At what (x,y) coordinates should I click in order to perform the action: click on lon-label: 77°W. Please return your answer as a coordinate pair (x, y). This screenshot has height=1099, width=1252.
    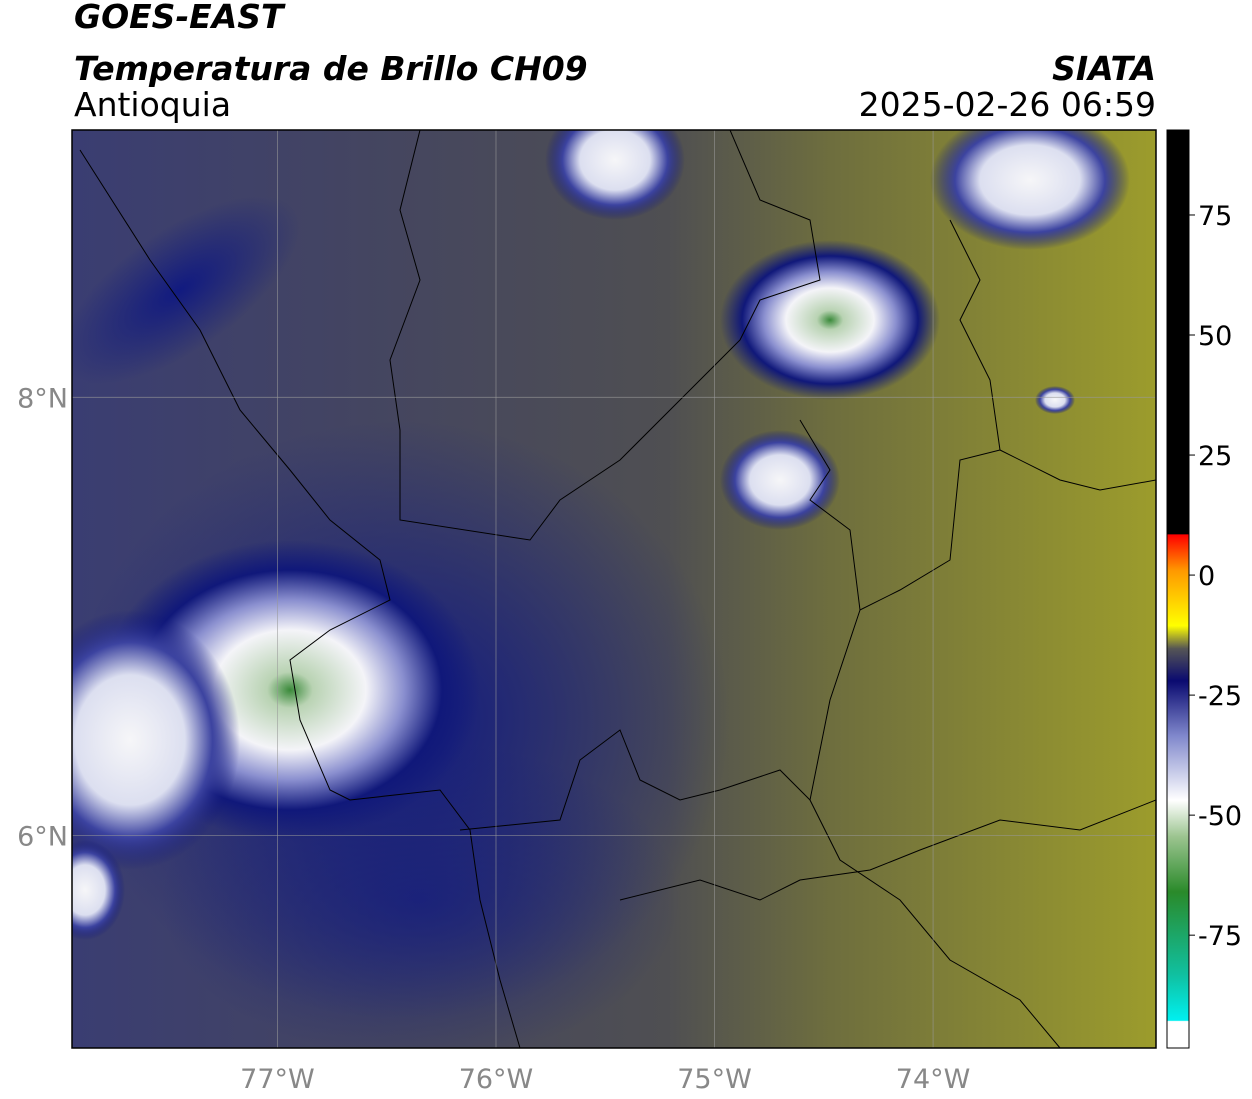
    Looking at the image, I should click on (277, 1079).